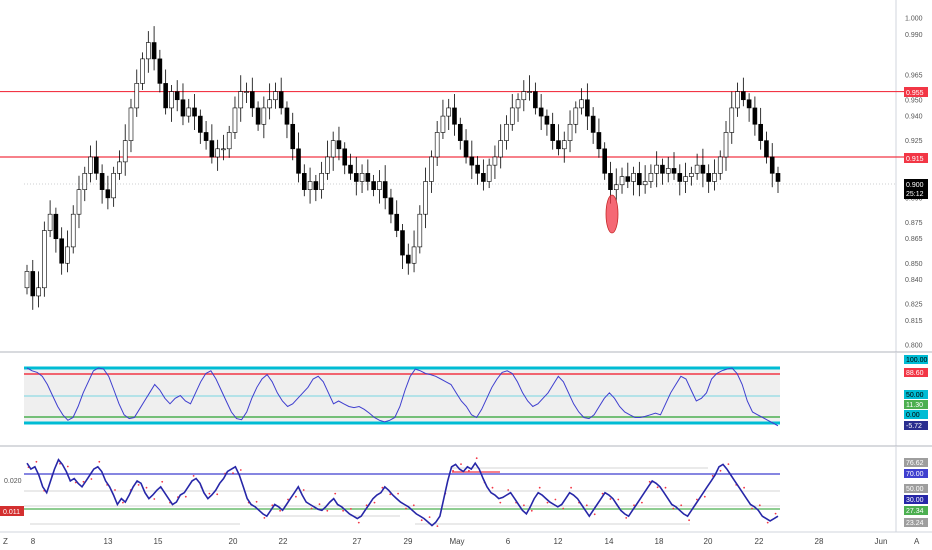 The width and height of the screenshot is (932, 550). I want to click on resistance-badge-upper: 0.955, so click(916, 92).